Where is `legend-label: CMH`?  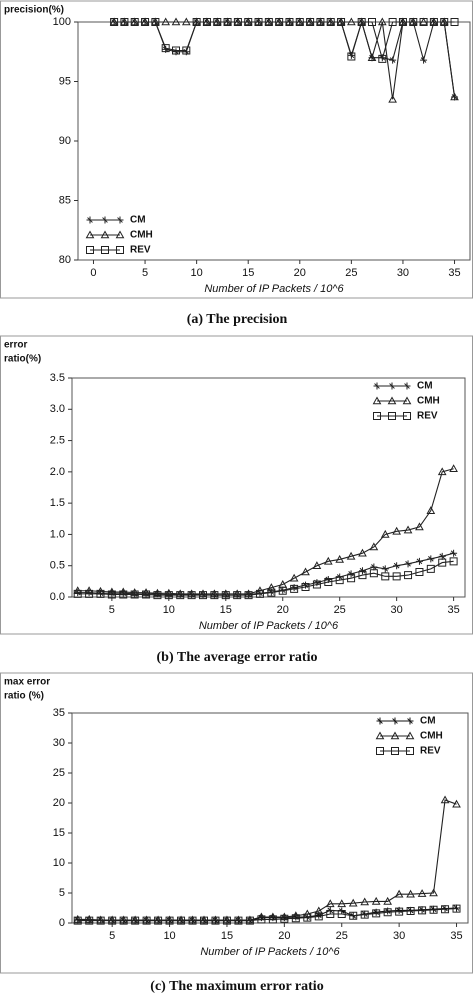 legend-label: CMH is located at coordinates (428, 401).